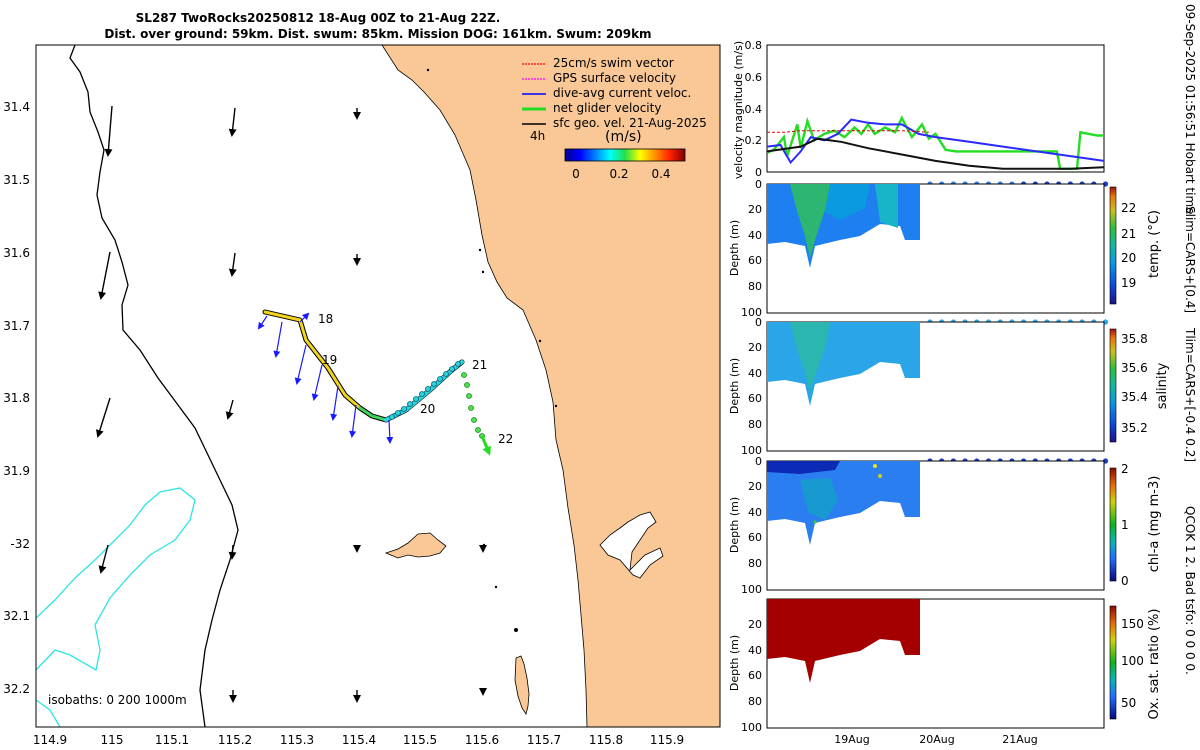 The height and width of the screenshot is (750, 1200). I want to click on legend-label: dive-avg current veloc., so click(622, 93).